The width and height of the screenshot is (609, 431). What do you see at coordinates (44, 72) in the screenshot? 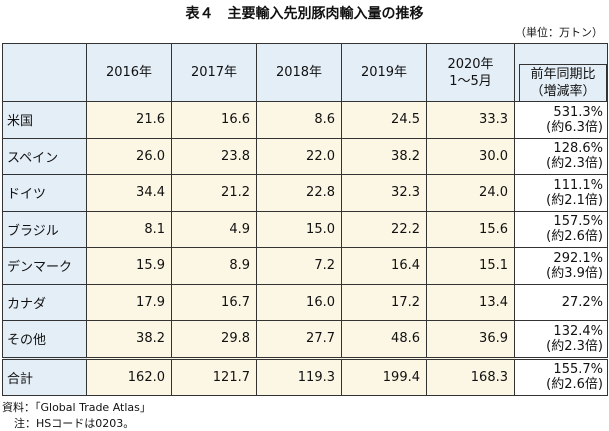
I see `corner` at bounding box center [44, 72].